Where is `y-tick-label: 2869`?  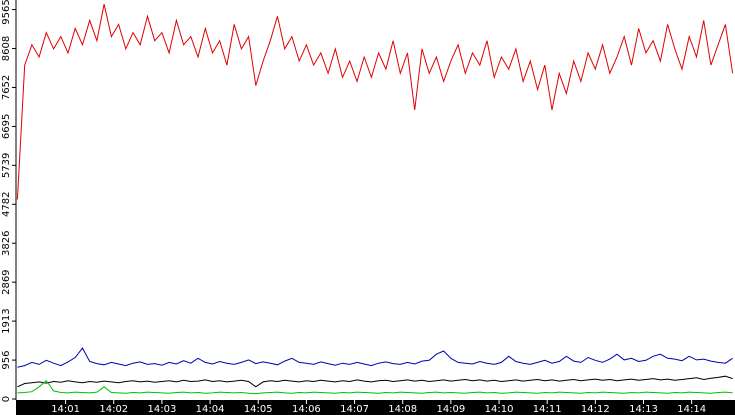
y-tick-label: 2869 is located at coordinates (6, 281).